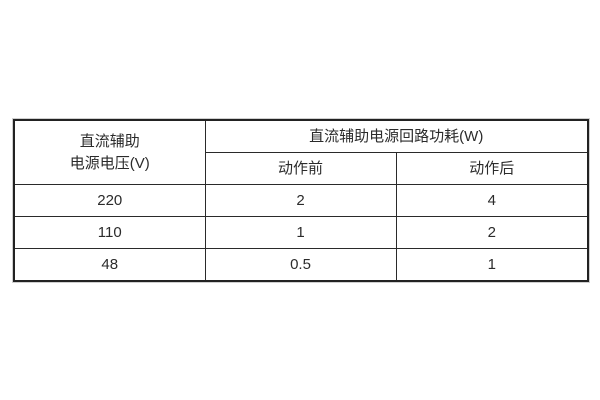 Image resolution: width=600 pixels, height=400 pixels. I want to click on before-value-cell: 1, so click(300, 232).